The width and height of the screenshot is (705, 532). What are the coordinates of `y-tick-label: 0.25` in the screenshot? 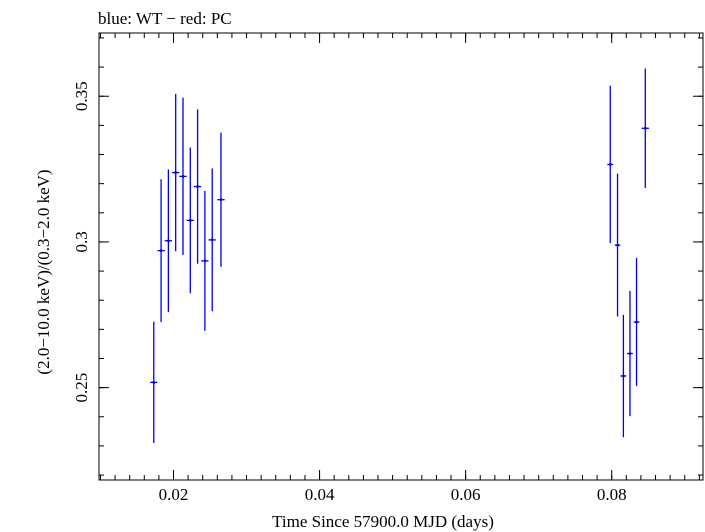 It's located at (81, 388).